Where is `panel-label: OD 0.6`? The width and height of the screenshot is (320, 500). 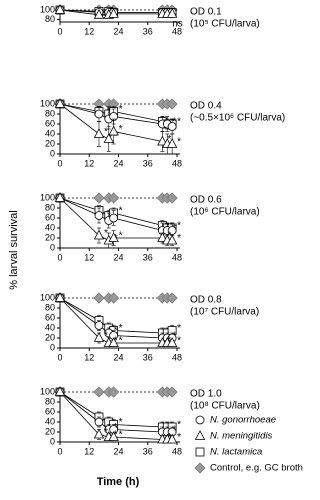
panel-label: OD 0.6 is located at coordinates (206, 200).